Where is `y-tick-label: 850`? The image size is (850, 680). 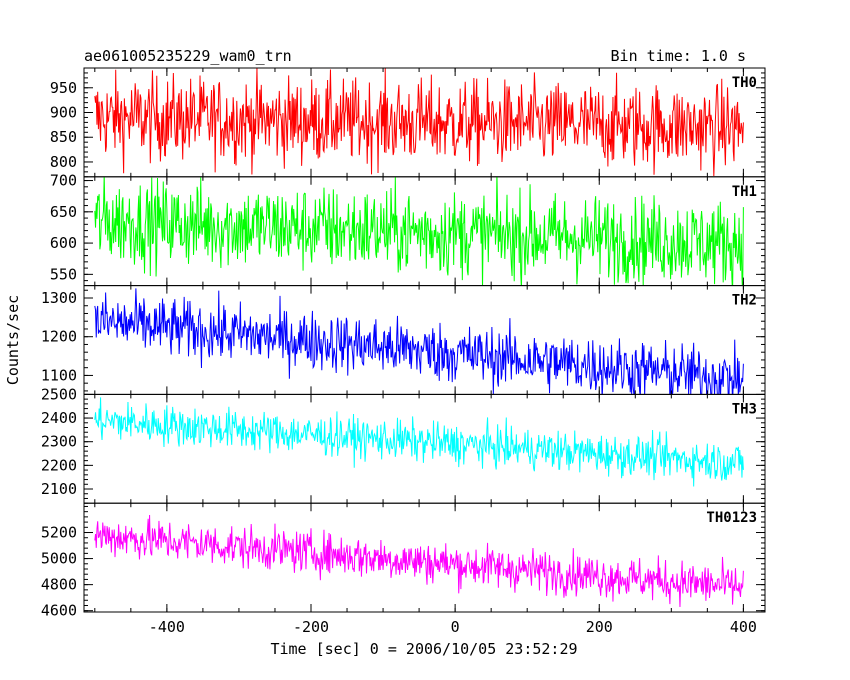
y-tick-label: 850 is located at coordinates (63, 137).